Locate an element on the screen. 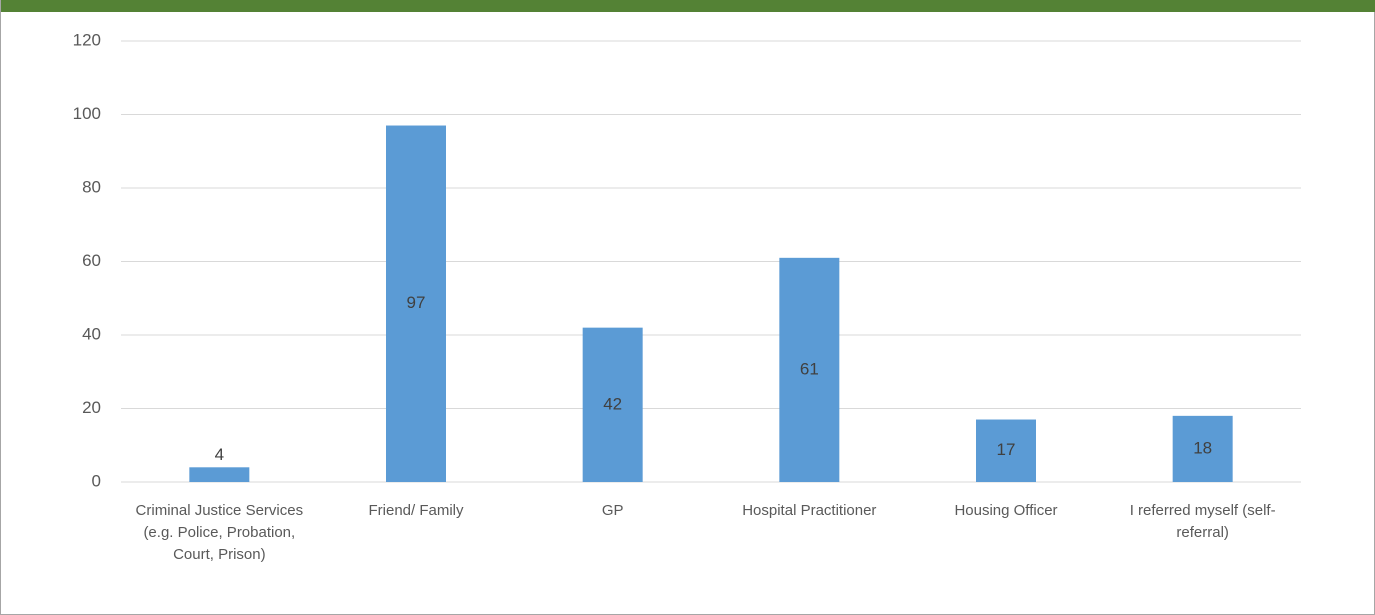 Image resolution: width=1375 pixels, height=615 pixels. y-tick-label: 100 is located at coordinates (87, 113).